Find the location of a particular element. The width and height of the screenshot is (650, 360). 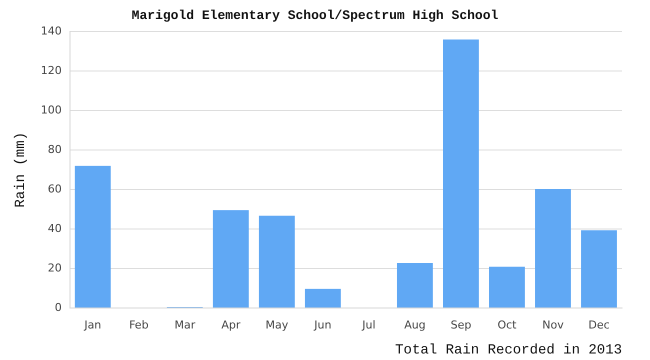

y-axis-title: Rain (mm) is located at coordinates (21, 170).